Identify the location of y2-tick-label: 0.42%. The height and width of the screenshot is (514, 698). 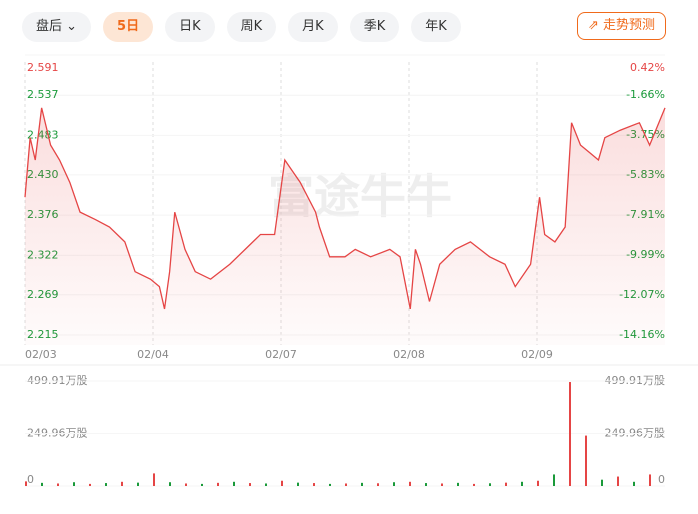
(647, 67).